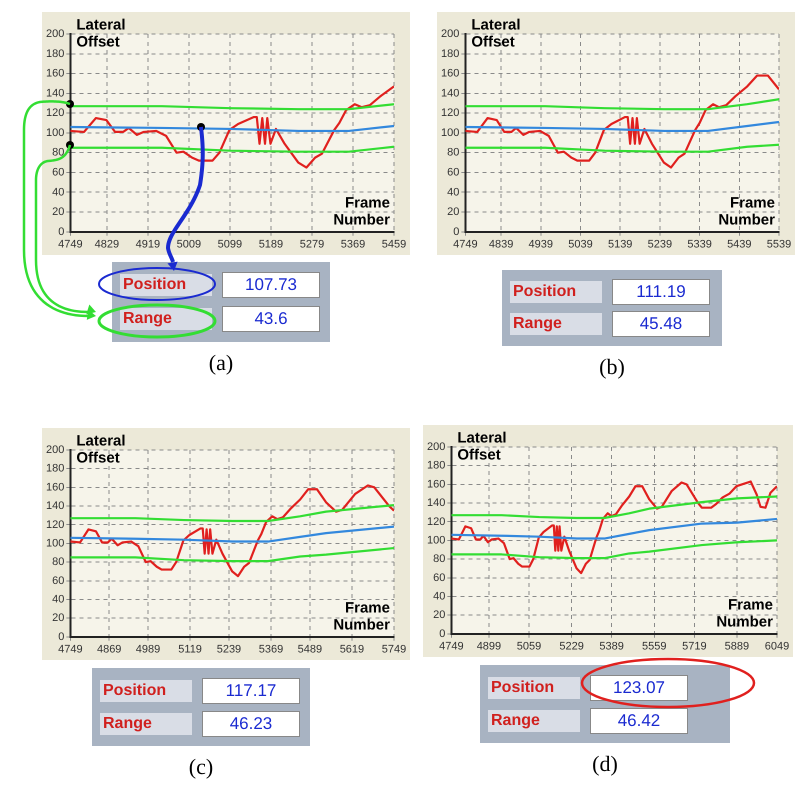 Image resolution: width=795 pixels, height=795 pixels. I want to click on data-label: 111.19, so click(661, 292).